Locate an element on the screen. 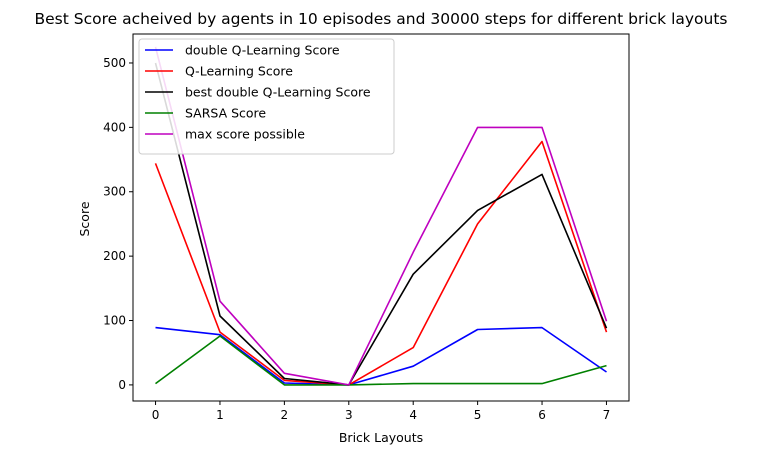  y-tick-label: 0 is located at coordinates (122, 385).